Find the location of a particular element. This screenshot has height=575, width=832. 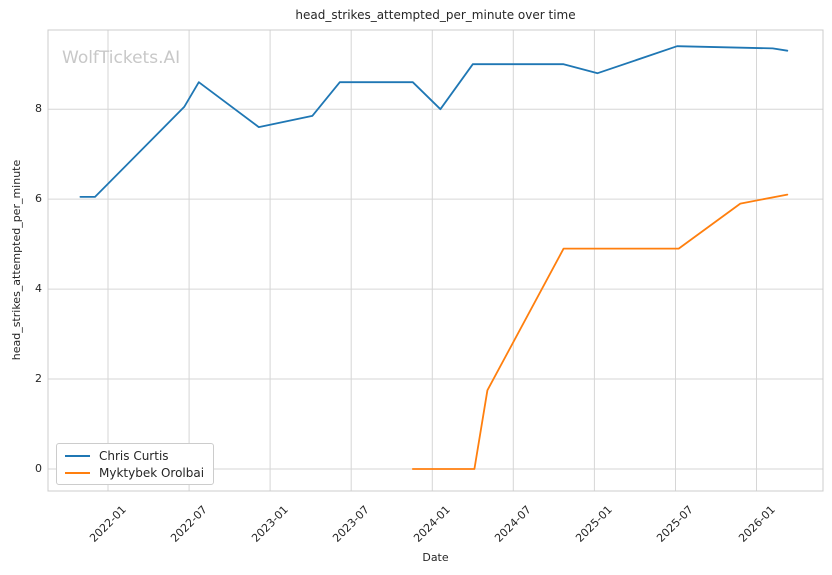

y-tick-label: 2 is located at coordinates (38, 378).